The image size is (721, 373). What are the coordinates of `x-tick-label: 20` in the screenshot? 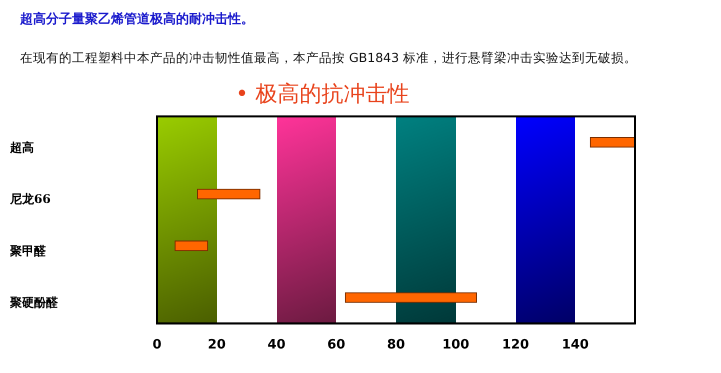 It's located at (217, 345).